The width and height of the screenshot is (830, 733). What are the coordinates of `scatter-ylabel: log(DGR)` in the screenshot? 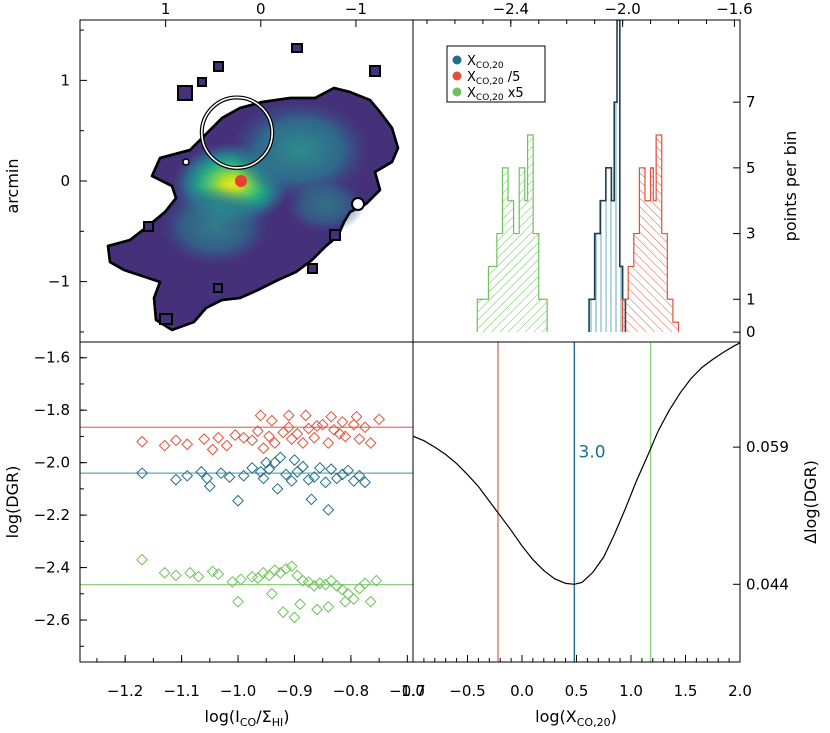 It's located at (12, 502).